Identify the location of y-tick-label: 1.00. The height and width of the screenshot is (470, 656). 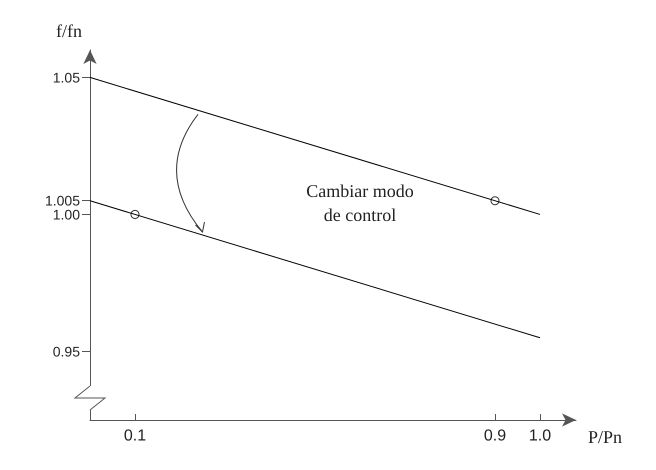
(66, 214).